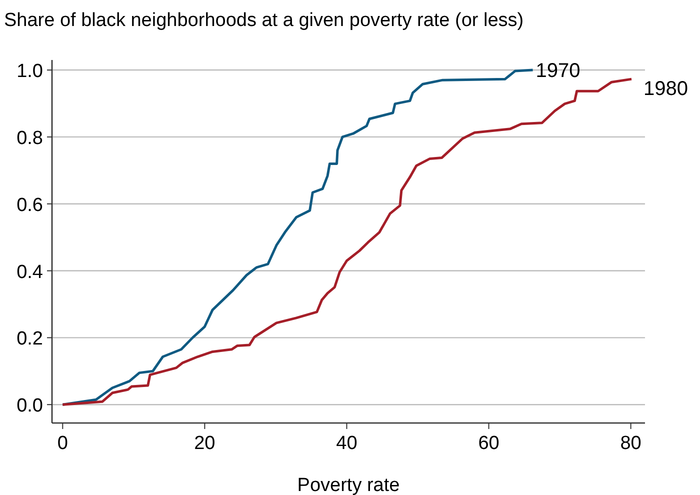  I want to click on series-label: 1970, so click(558, 71).